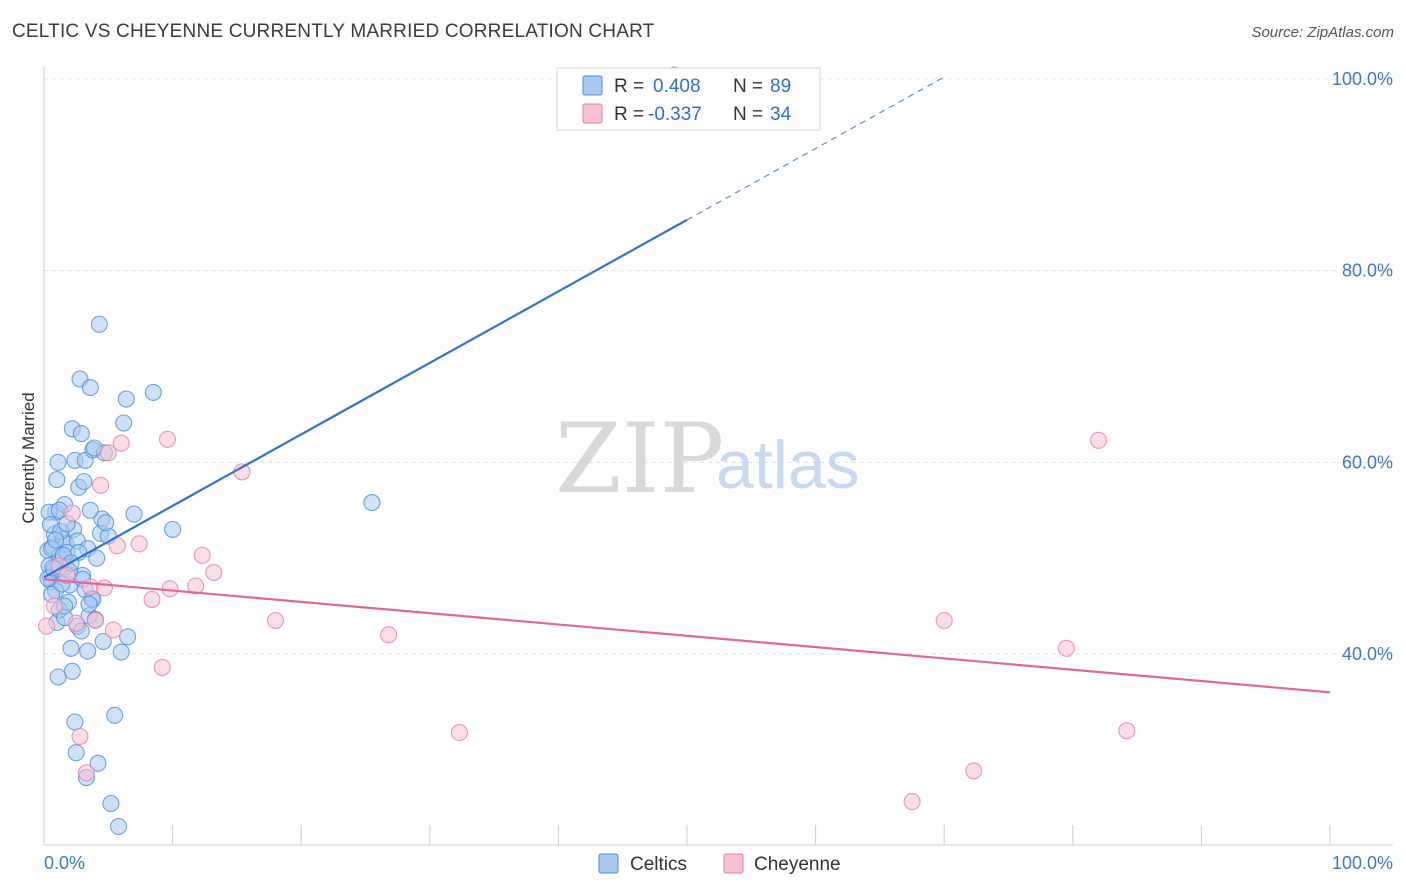  I want to click on y-tick-label-3: 100.0%, so click(1362, 79).